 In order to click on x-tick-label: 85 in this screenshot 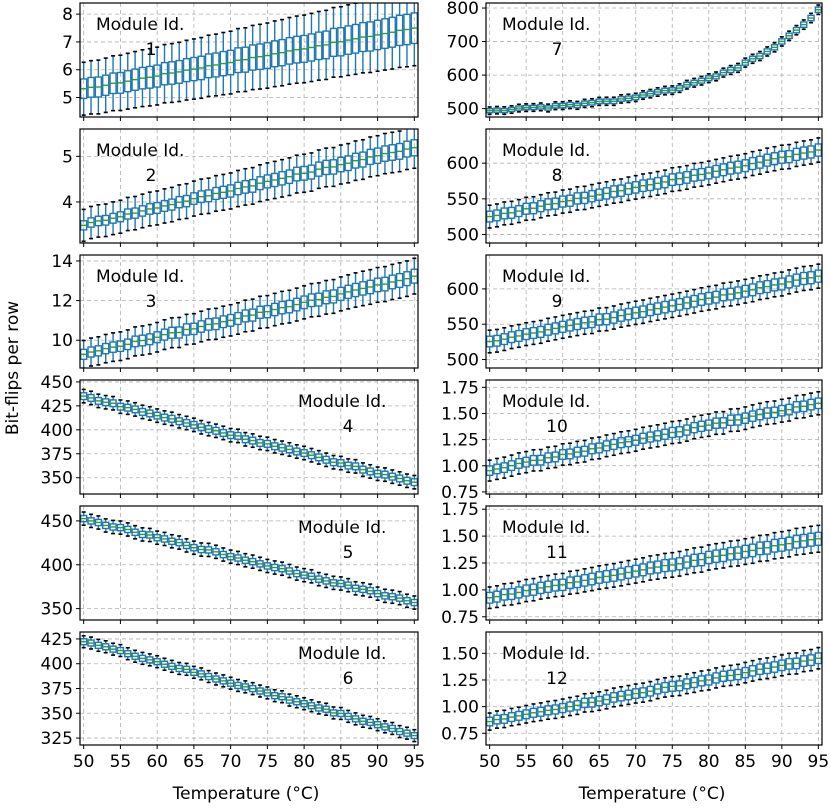, I will do `click(341, 762)`.